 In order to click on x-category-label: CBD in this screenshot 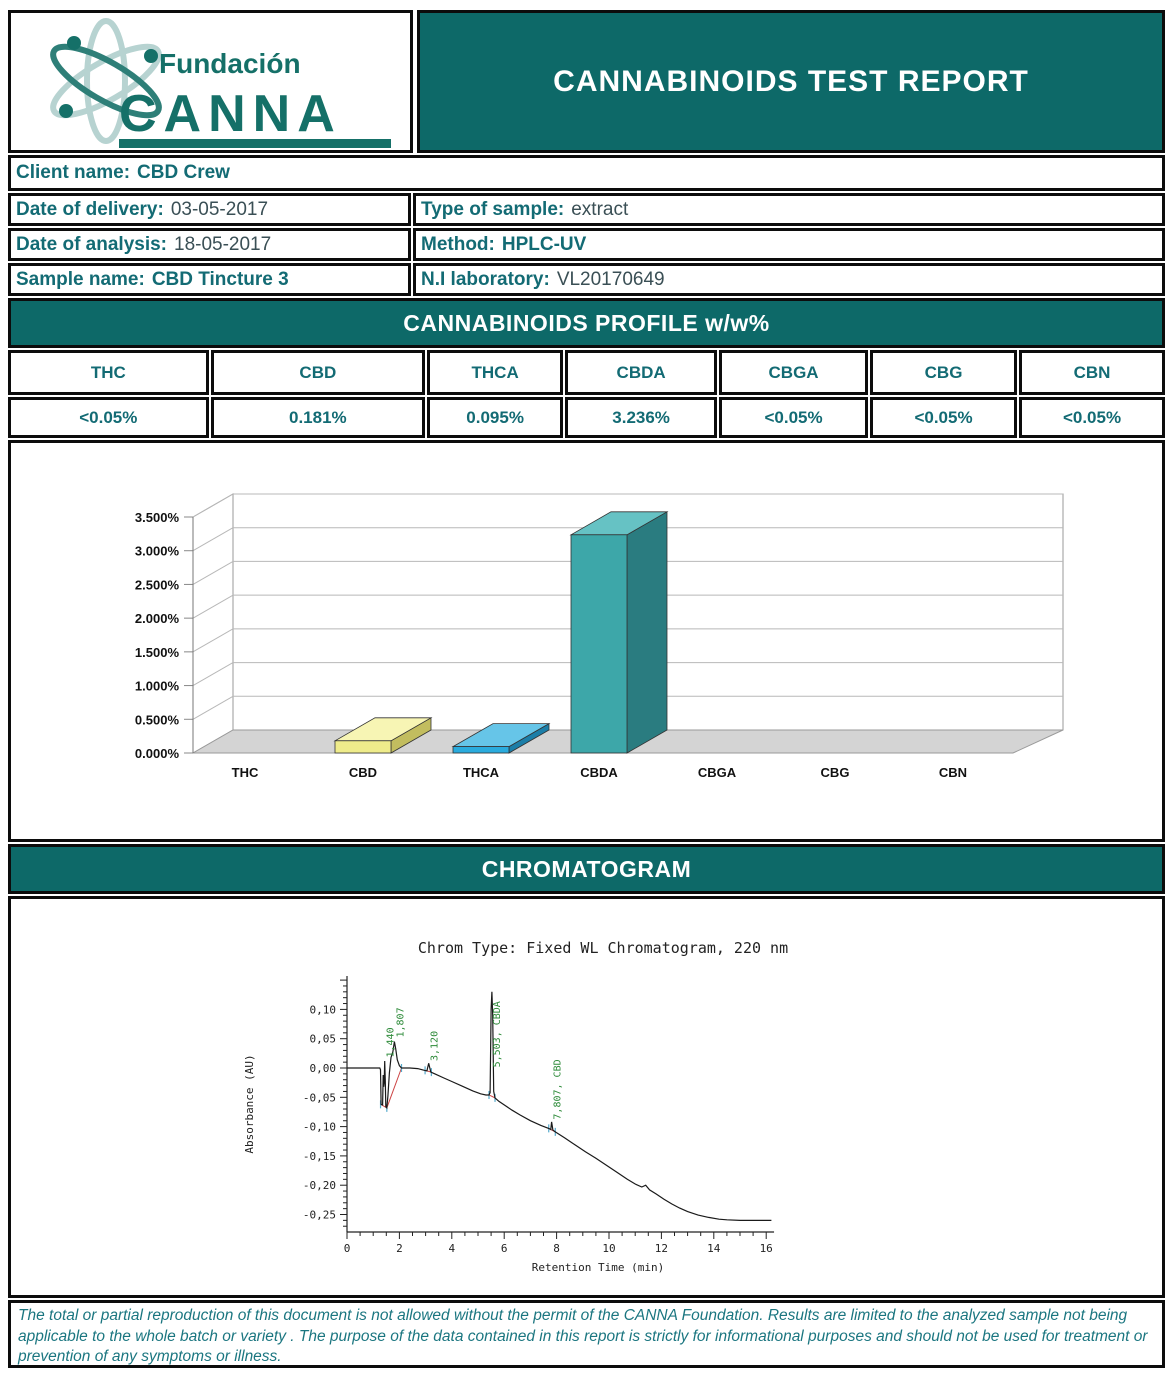, I will do `click(363, 772)`.